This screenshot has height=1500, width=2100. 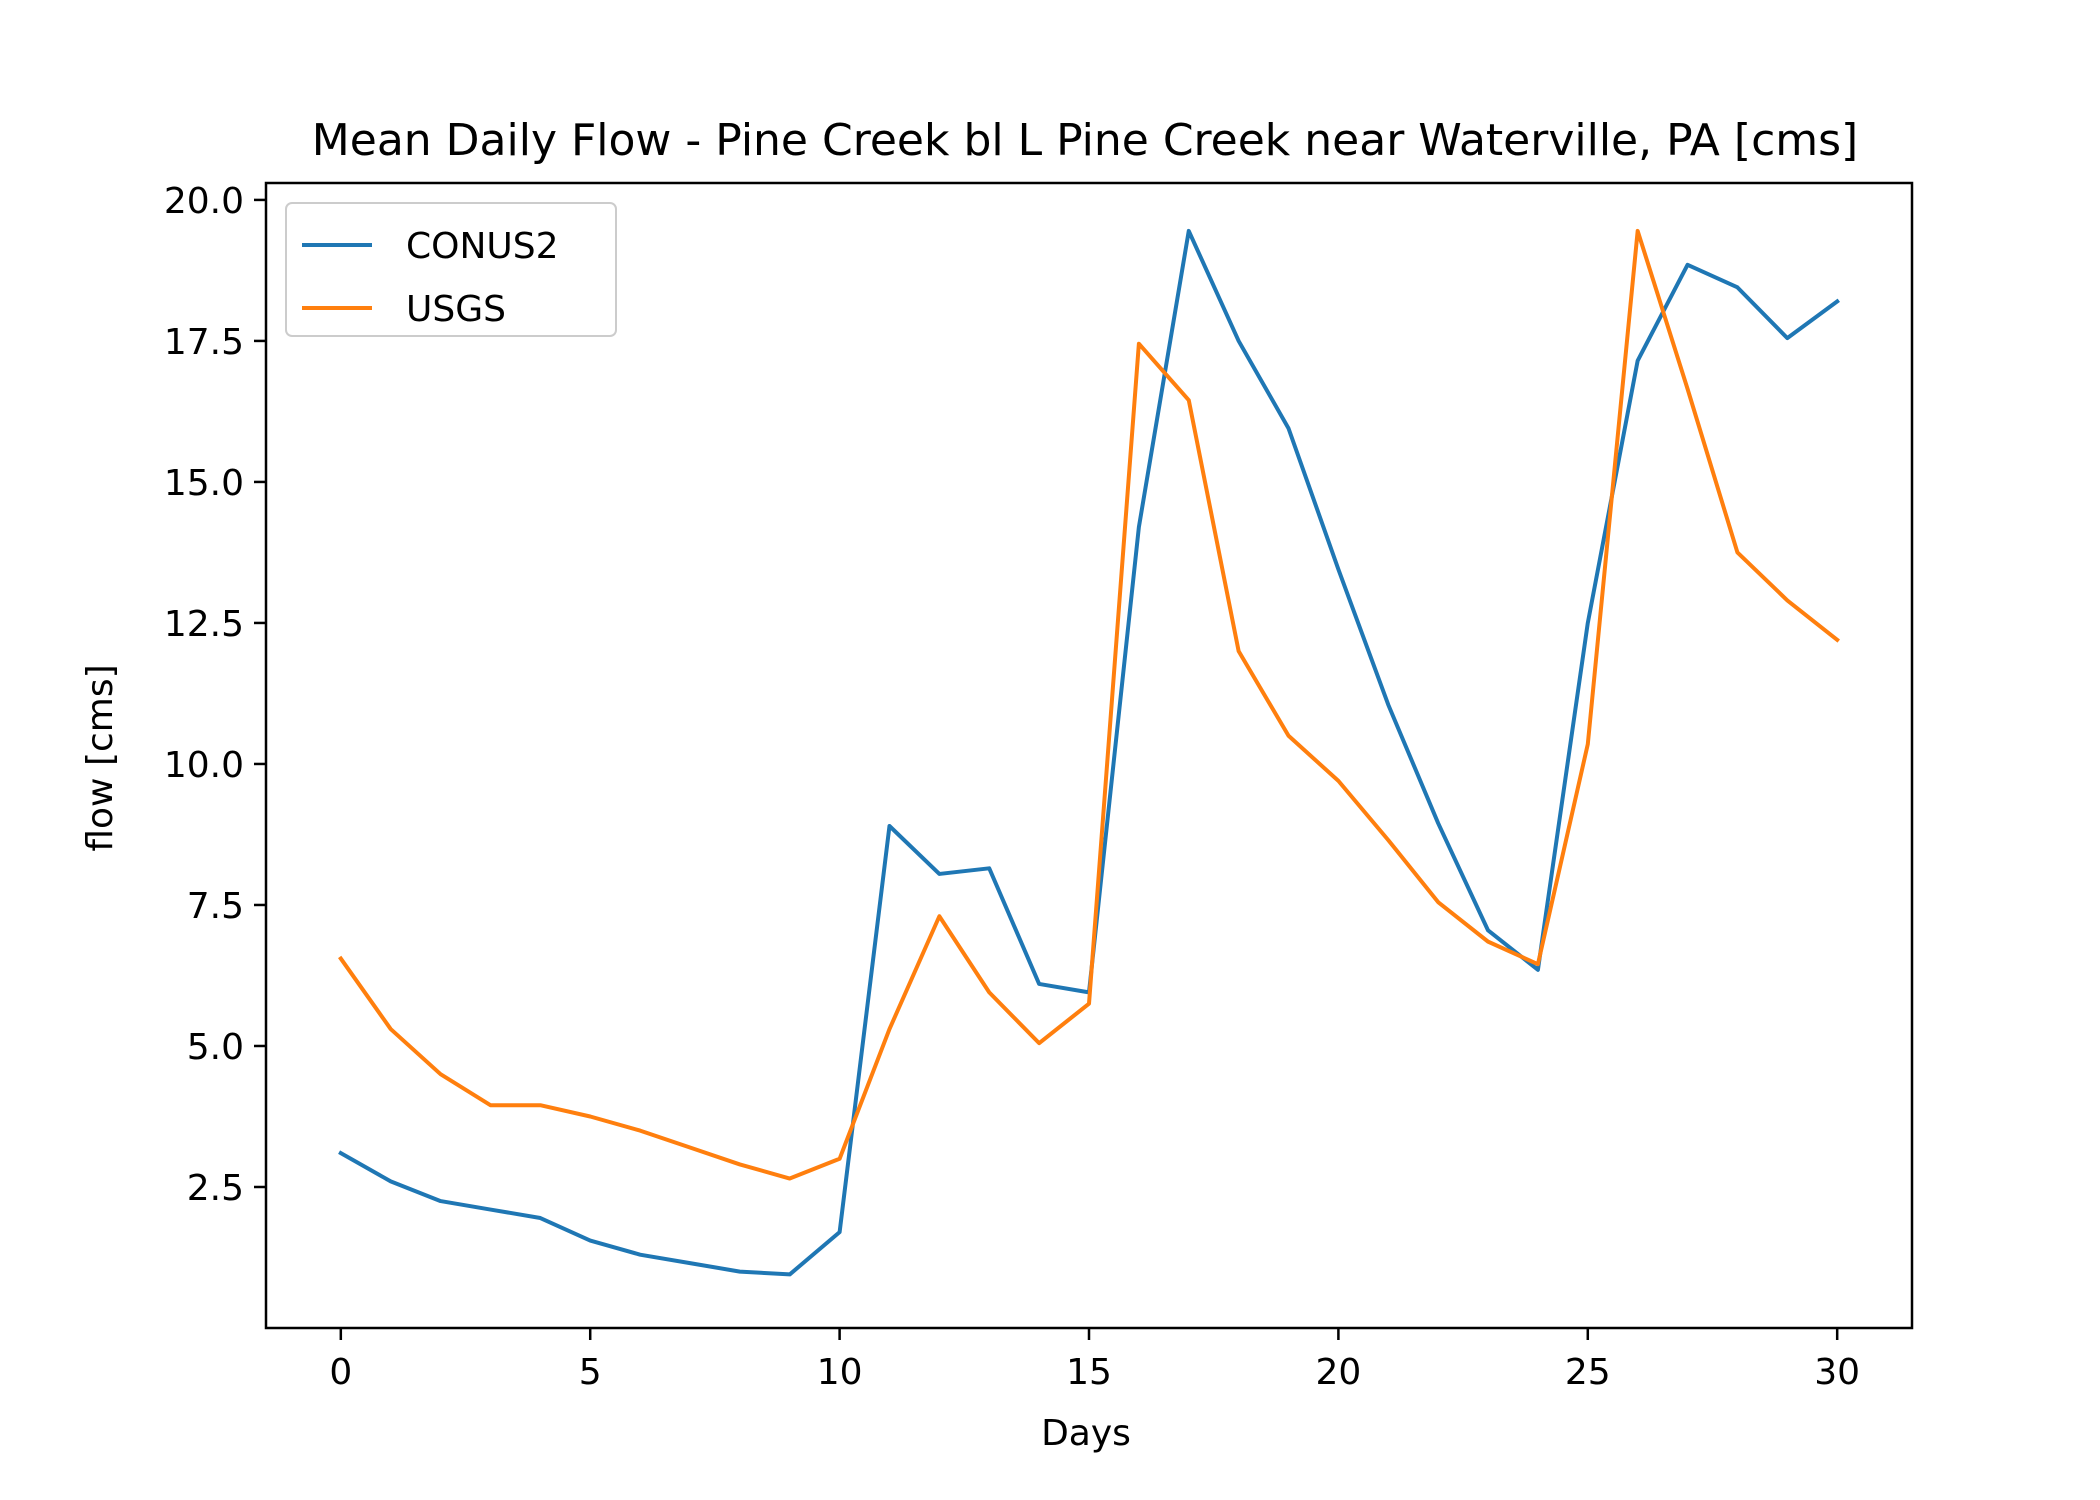 I want to click on y-tick-label: 5.0, so click(x=215, y=1047).